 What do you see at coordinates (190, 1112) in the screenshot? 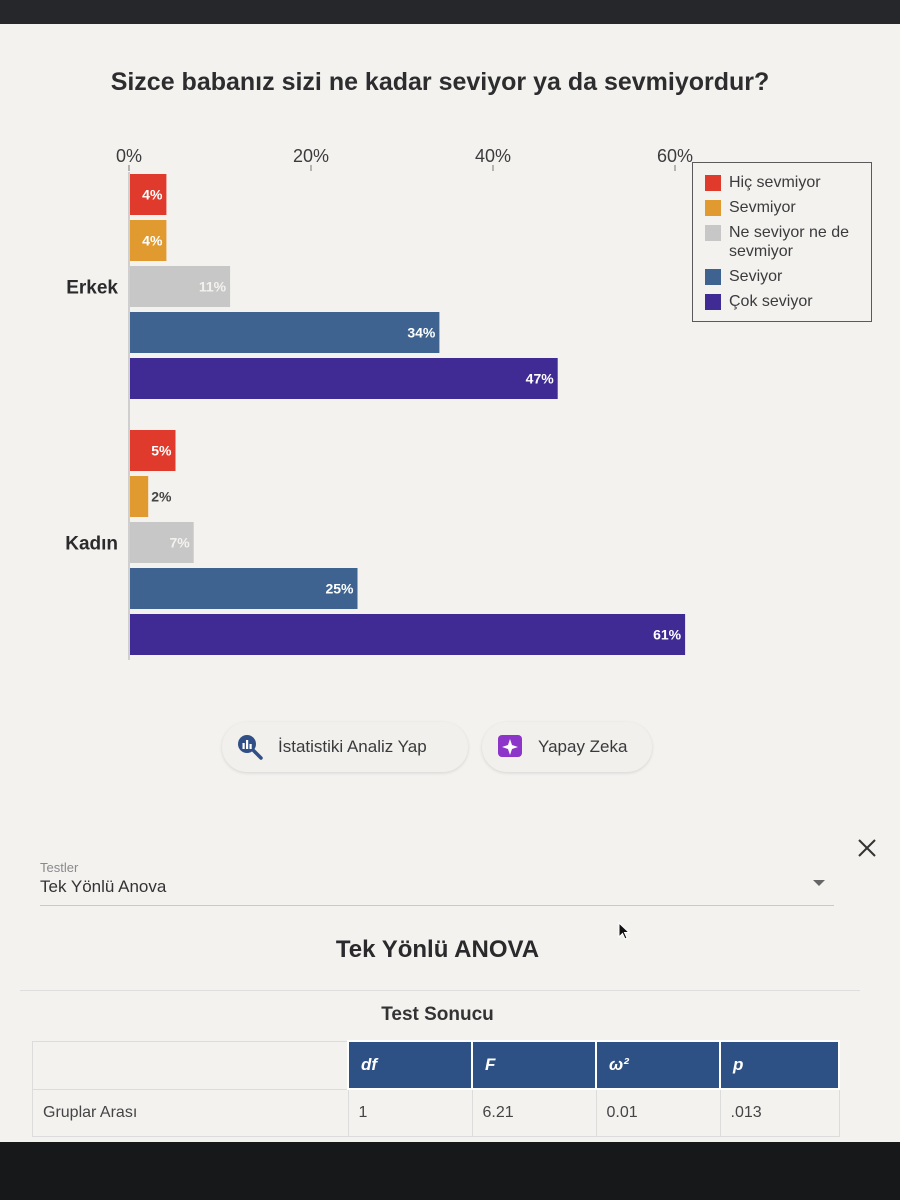
I see `row-label: Gruplar Arası` at bounding box center [190, 1112].